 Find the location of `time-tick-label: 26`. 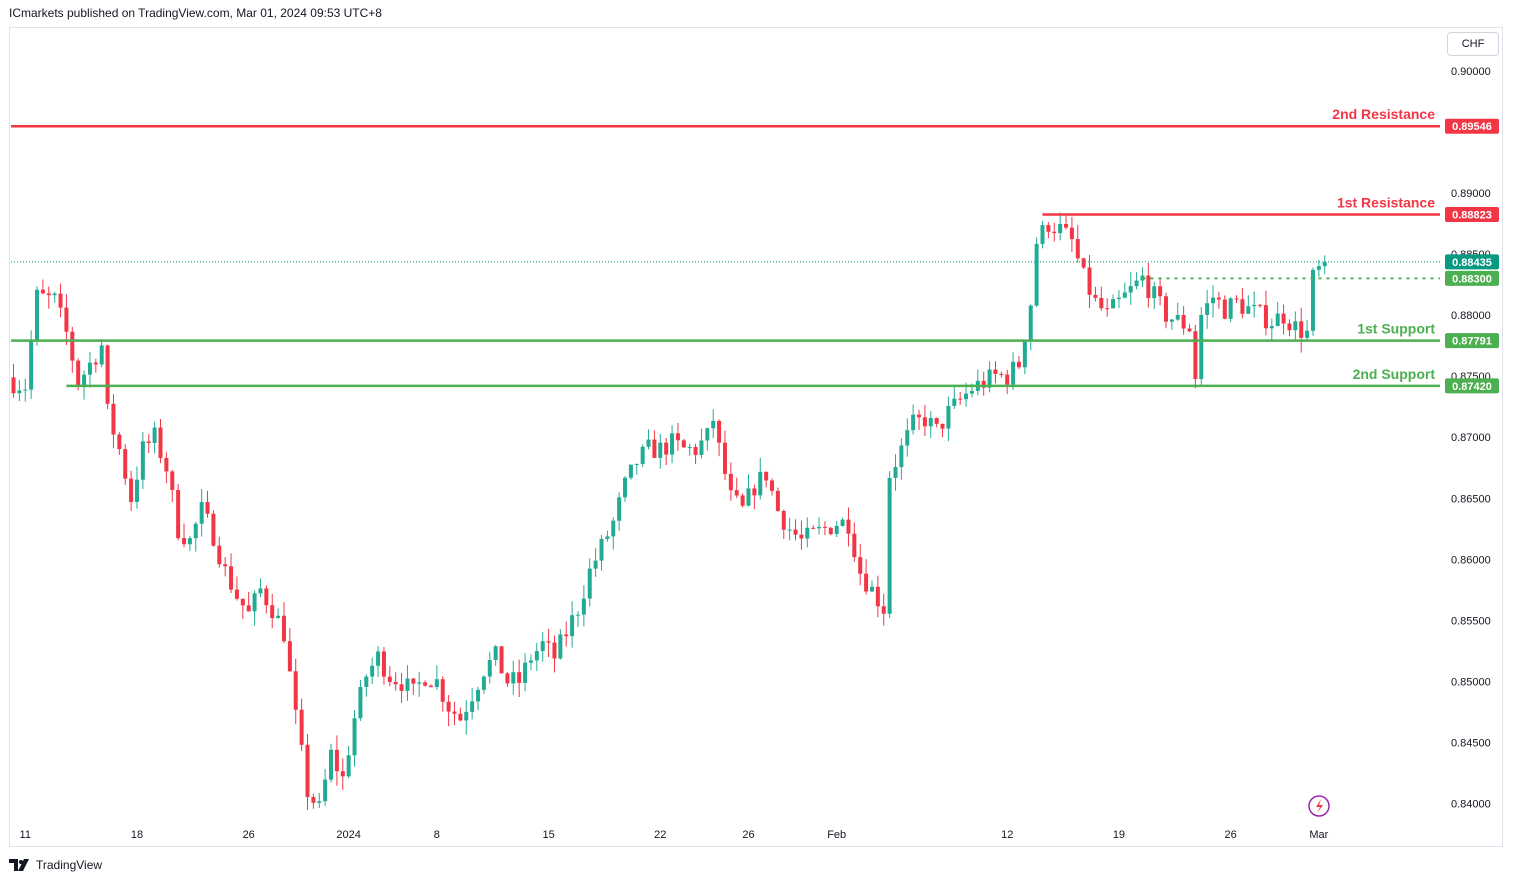

time-tick-label: 26 is located at coordinates (249, 835).